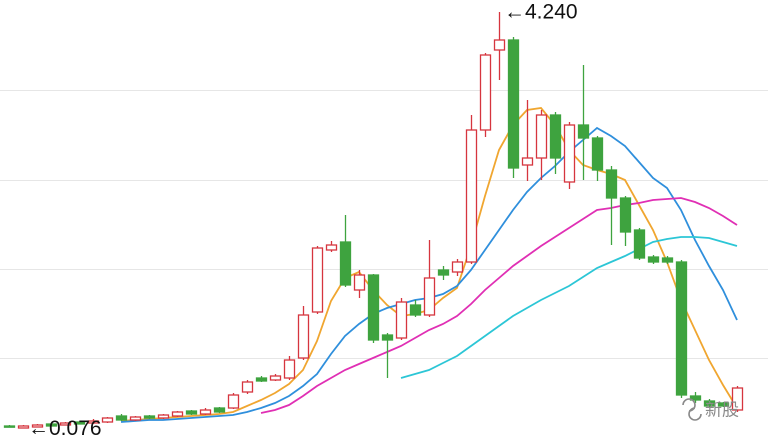 The width and height of the screenshot is (768, 448). What do you see at coordinates (65, 428) in the screenshot?
I see `annotation: ←0.076` at bounding box center [65, 428].